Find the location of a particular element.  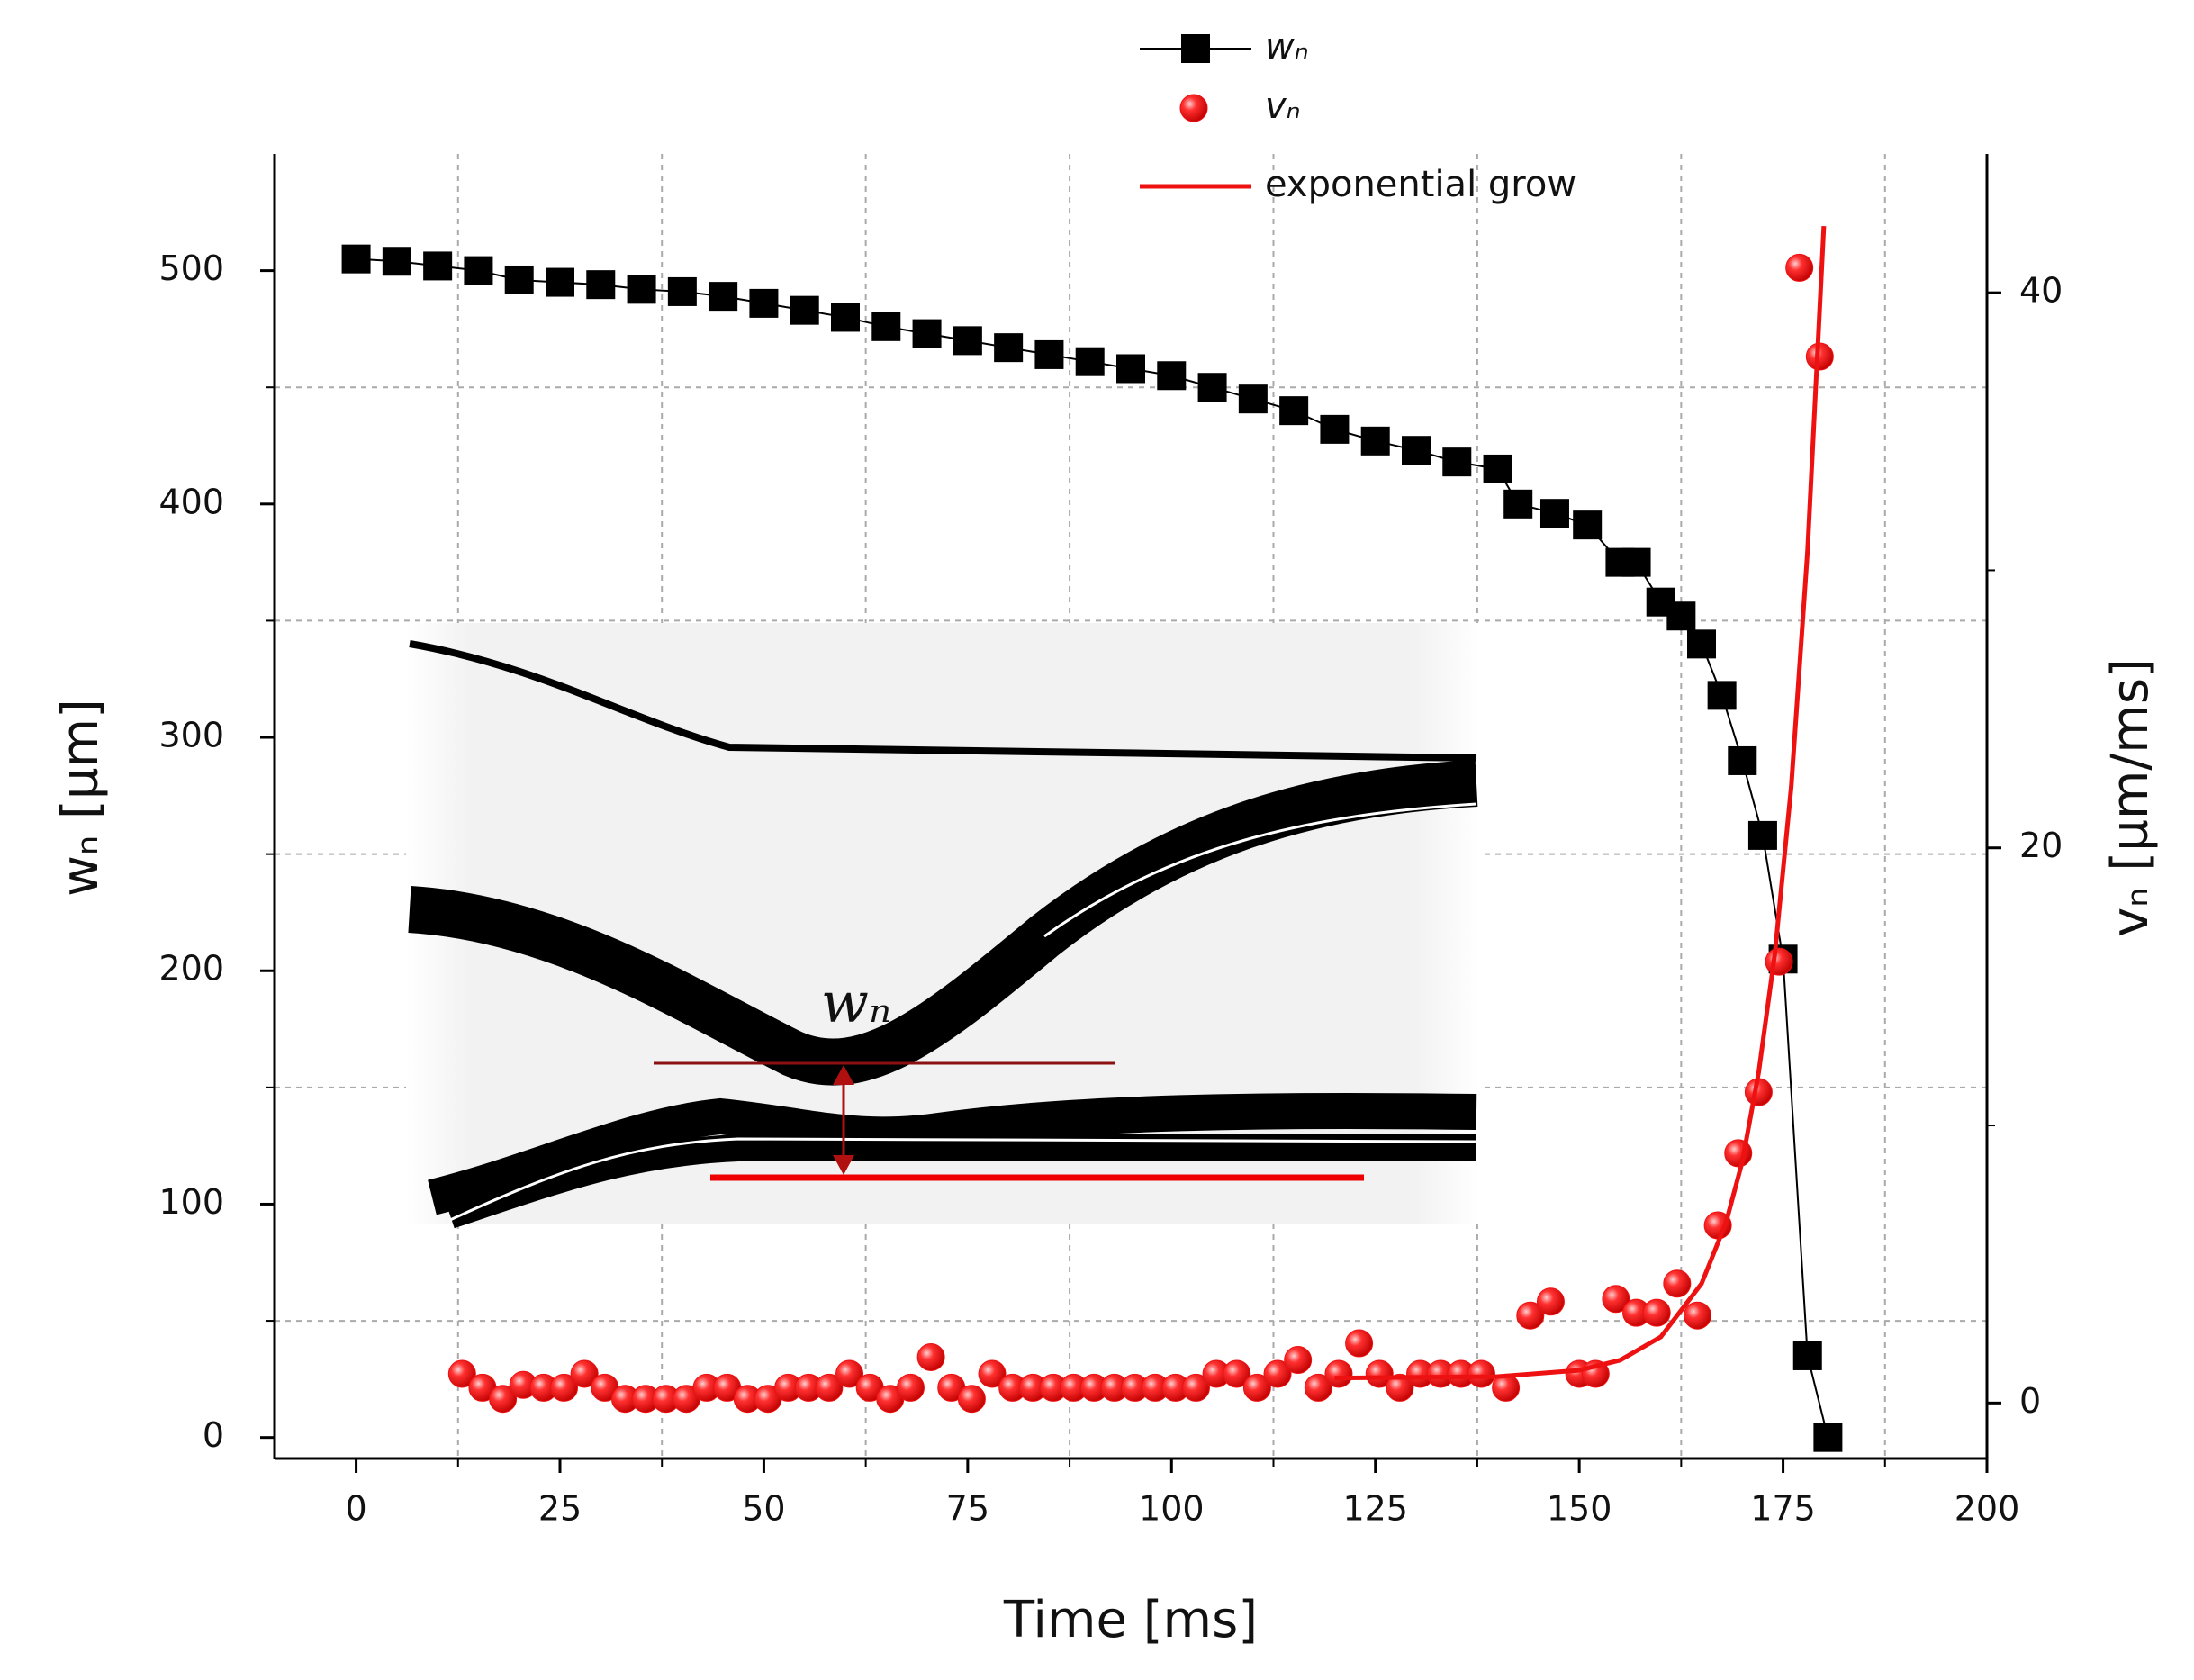

legend-label: wₙ is located at coordinates (1287, 47).